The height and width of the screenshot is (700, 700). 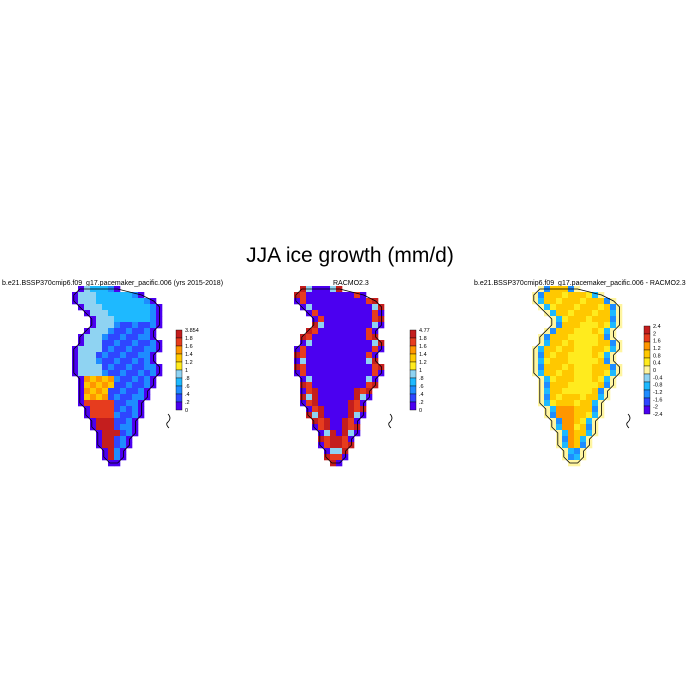 What do you see at coordinates (657, 393) in the screenshot?
I see `panel-3-colorbar-tick-label: -1.2` at bounding box center [657, 393].